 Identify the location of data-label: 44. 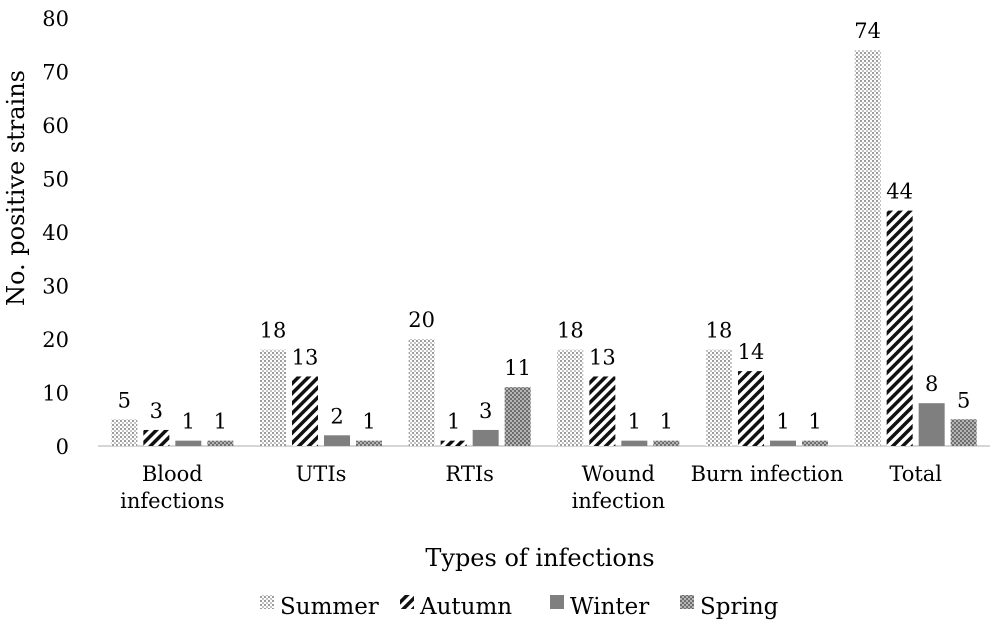
(899, 192).